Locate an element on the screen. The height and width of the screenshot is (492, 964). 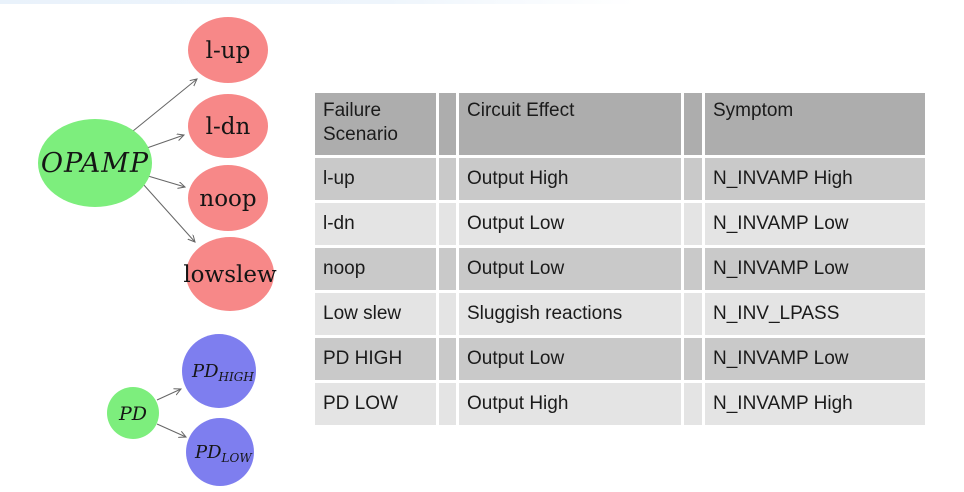
cell-effect-ldn: Output Low is located at coordinates (570, 224).